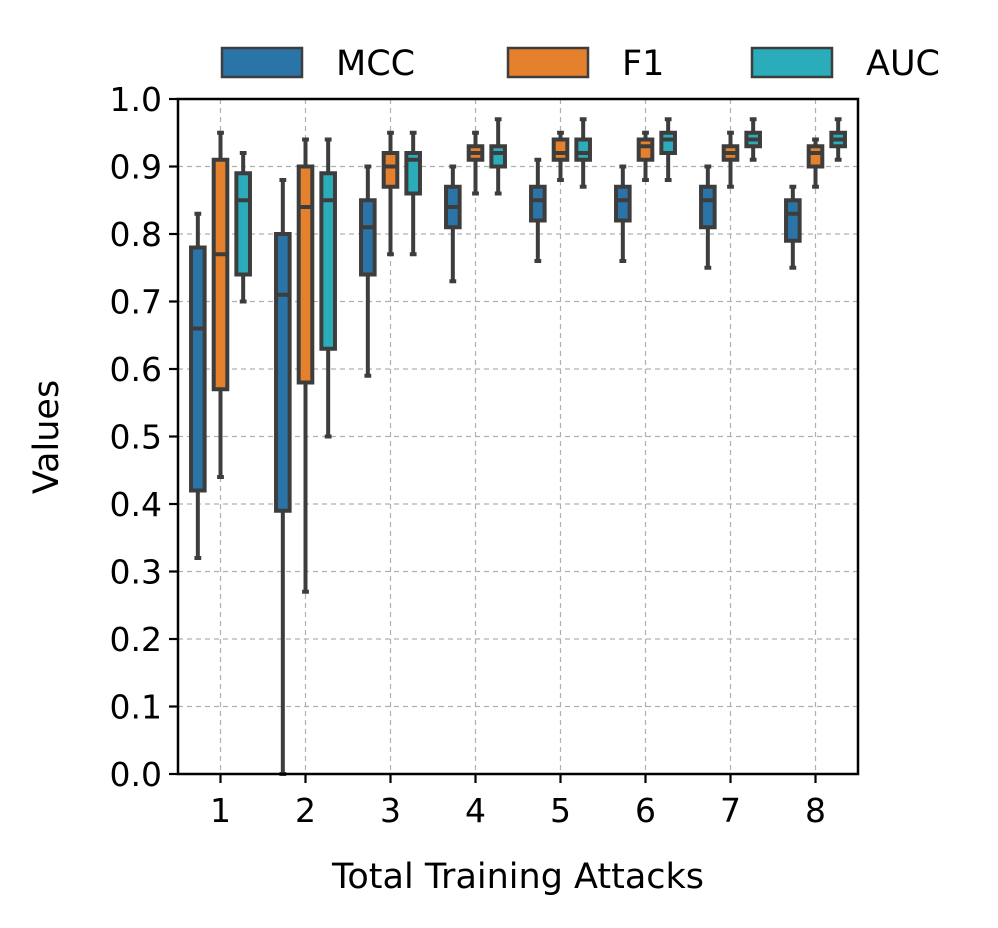  What do you see at coordinates (136, 167) in the screenshot?
I see `y-tick-label: 0.9` at bounding box center [136, 167].